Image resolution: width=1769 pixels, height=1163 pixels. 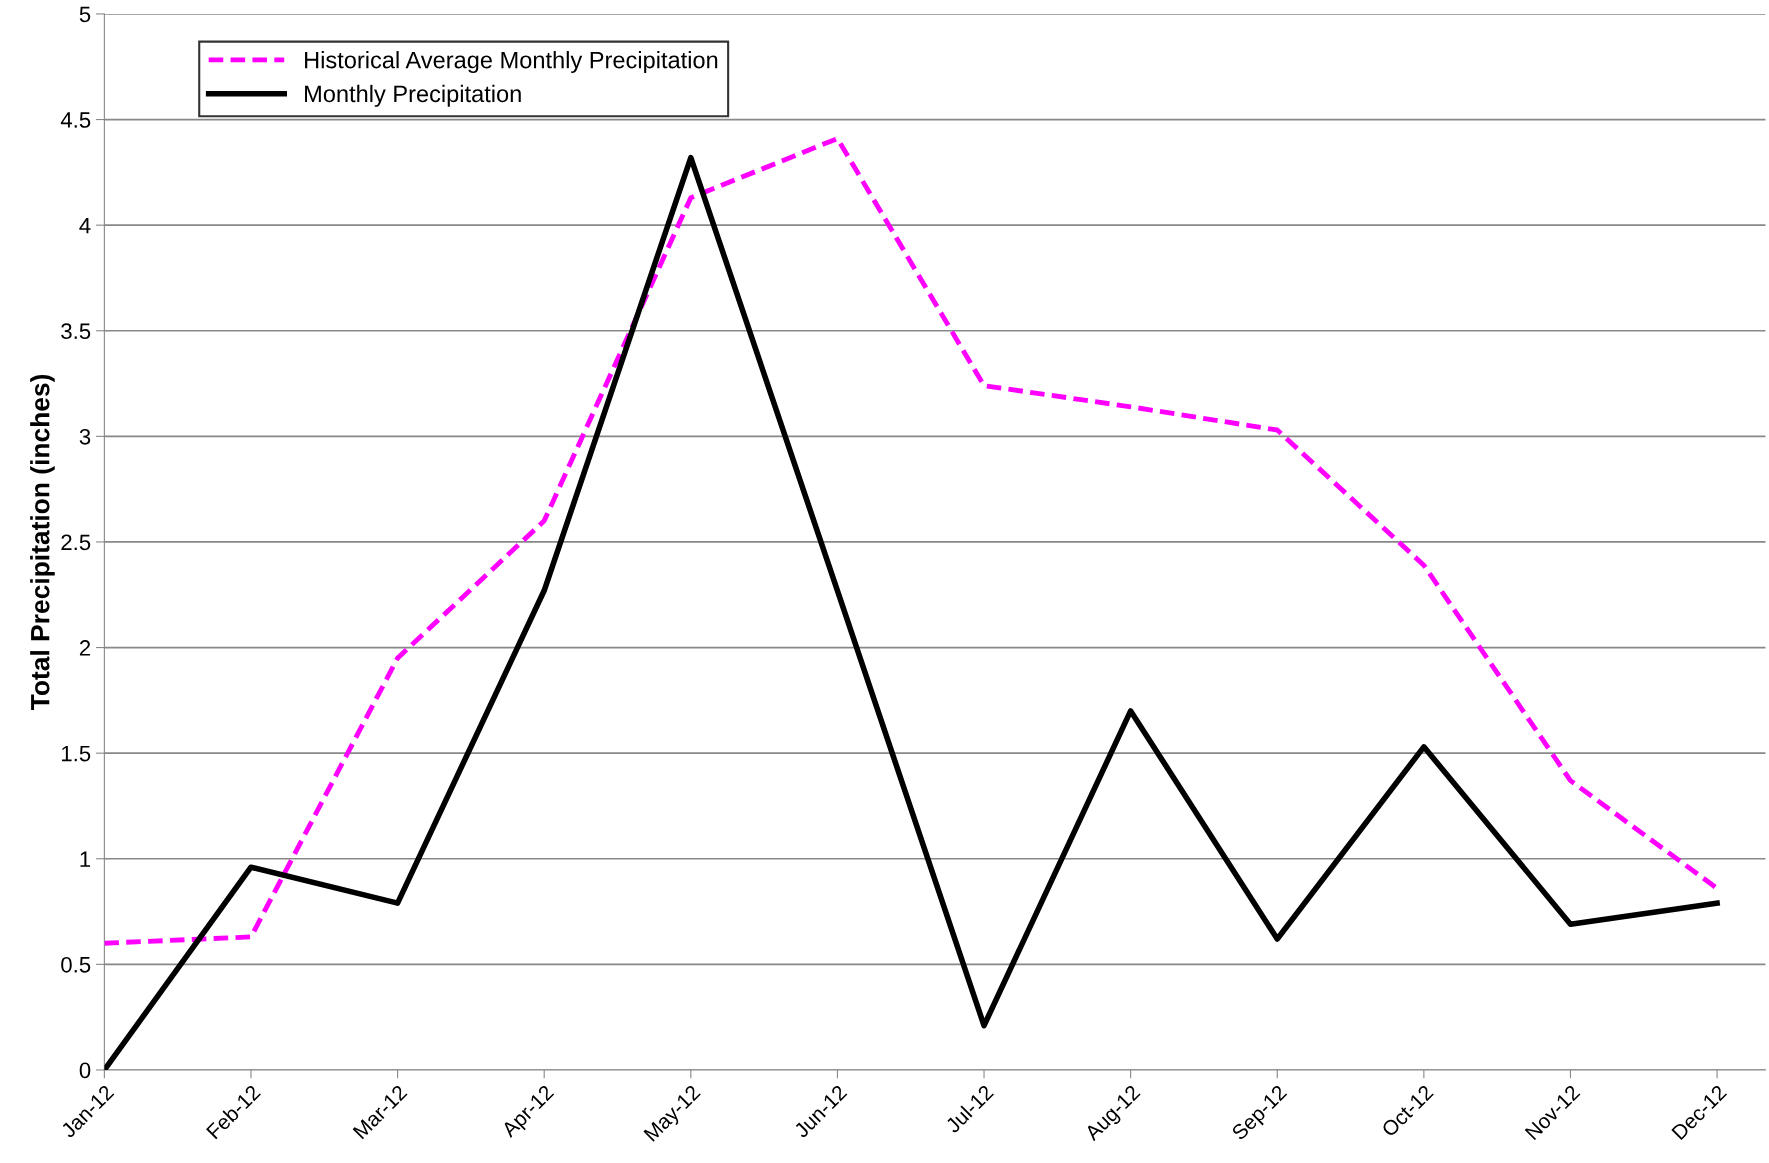 I want to click on legend-label: Monthly Precipitation, so click(x=413, y=95).